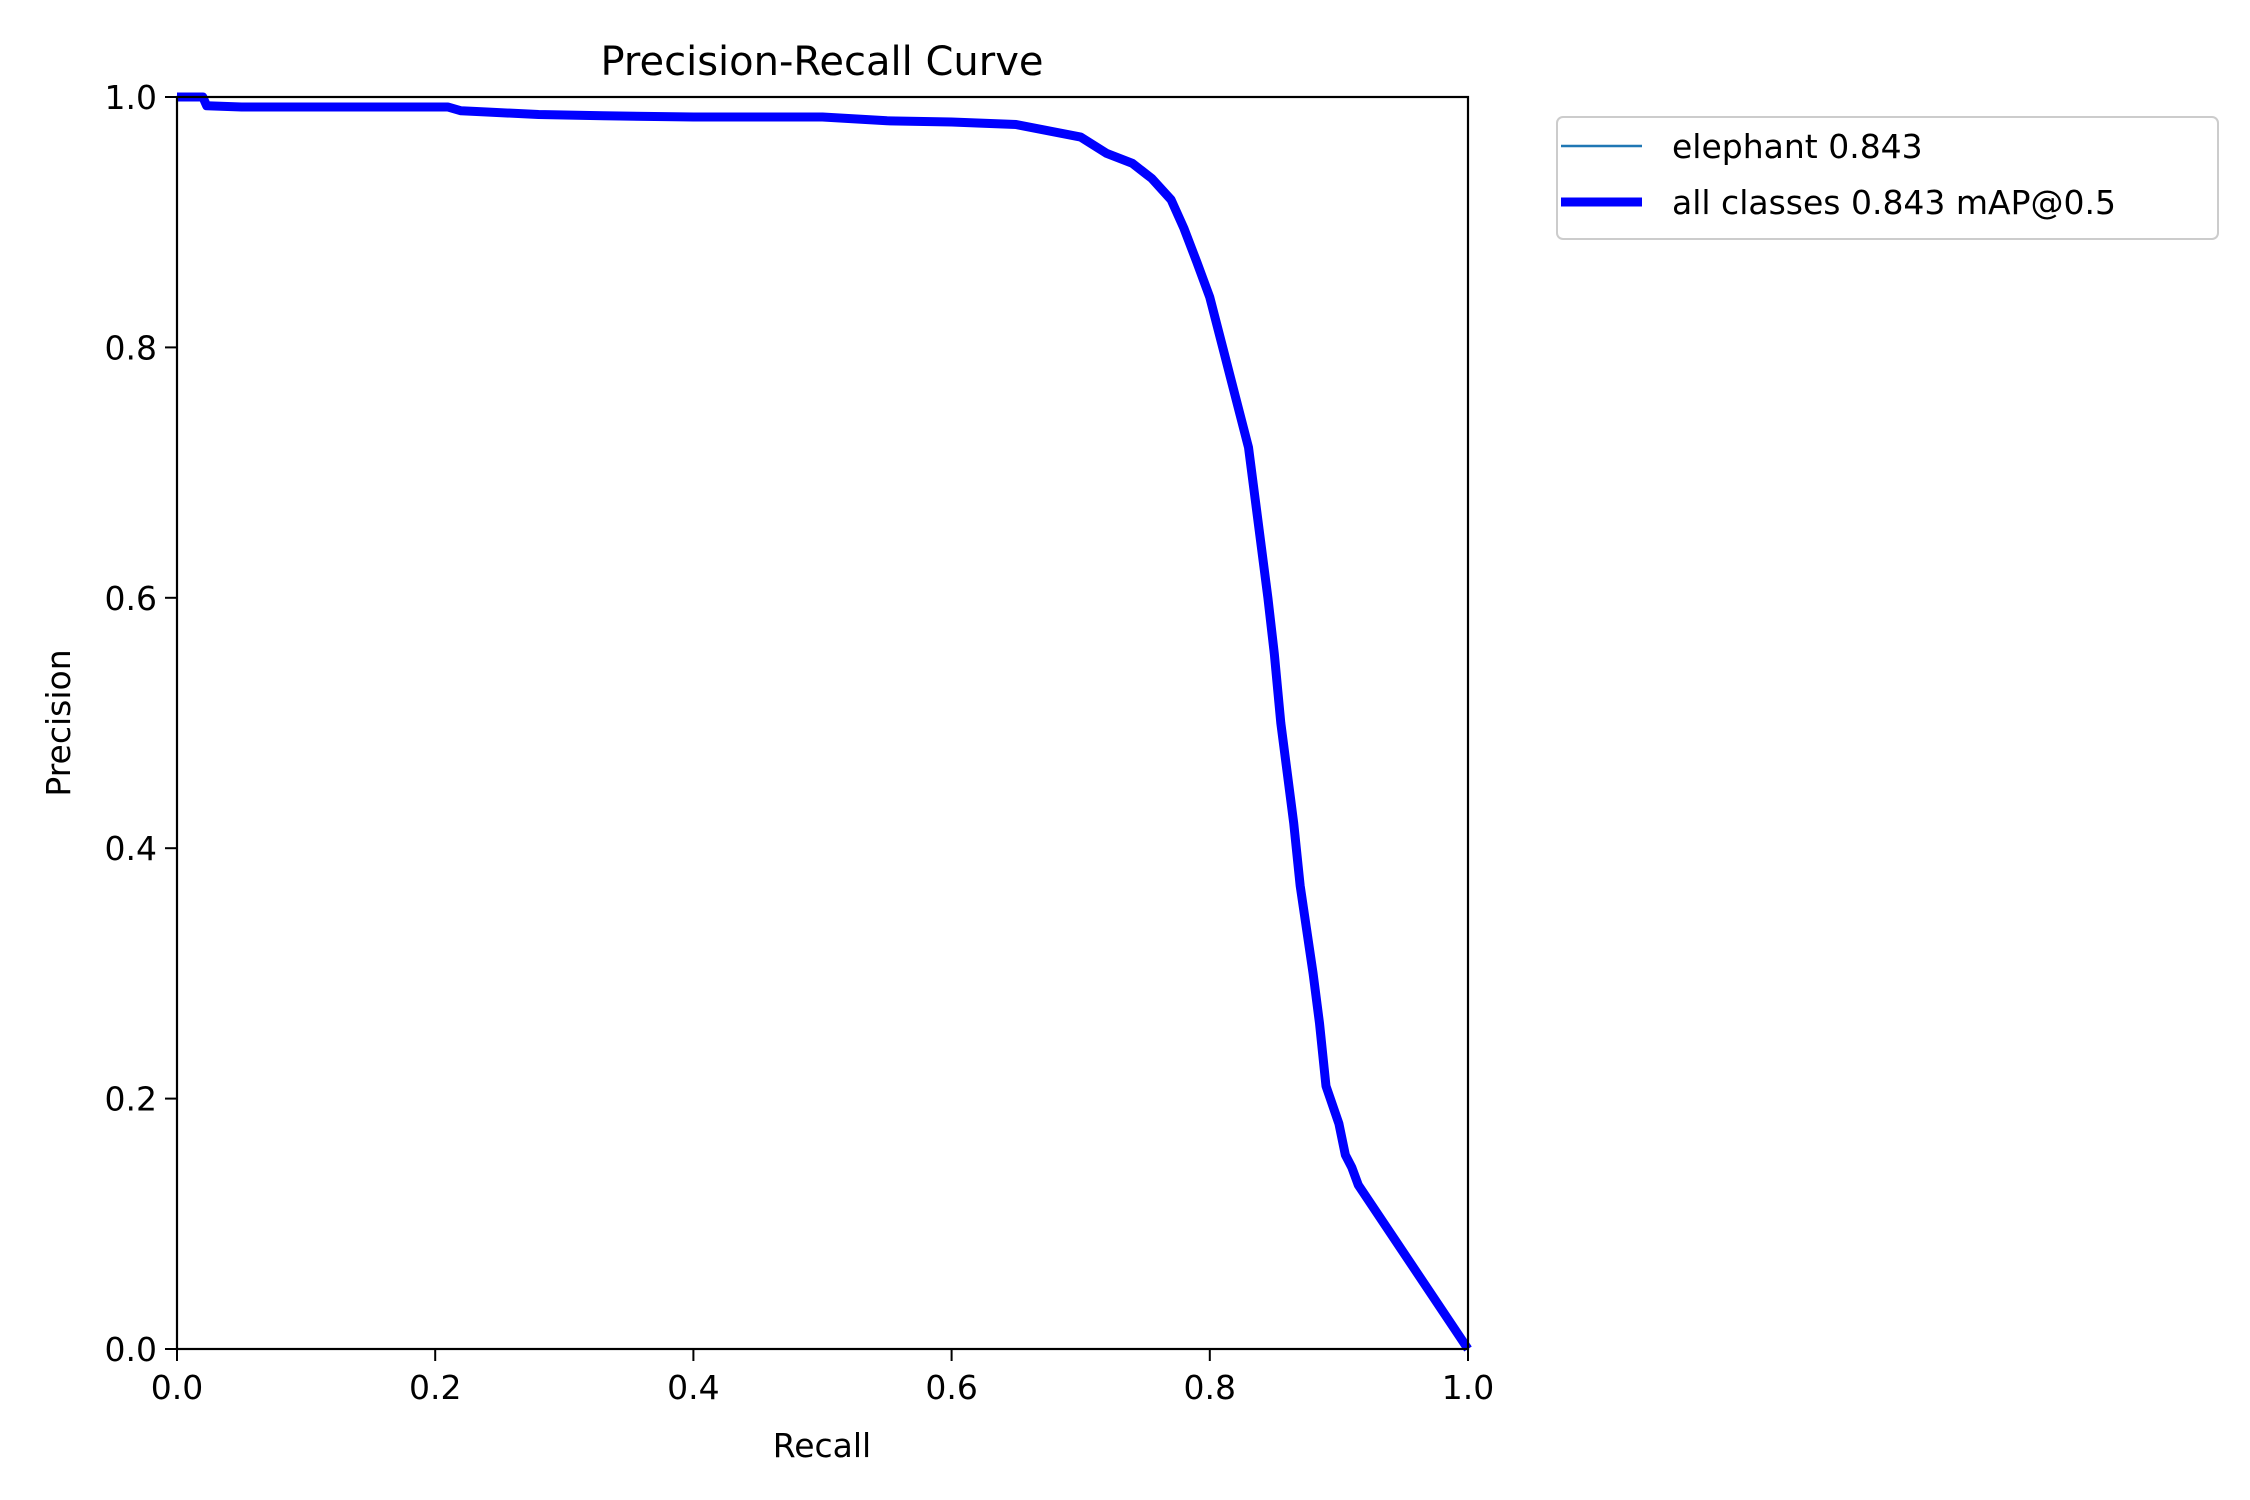  I want to click on x-tick-label: 0.4, so click(693, 1387).